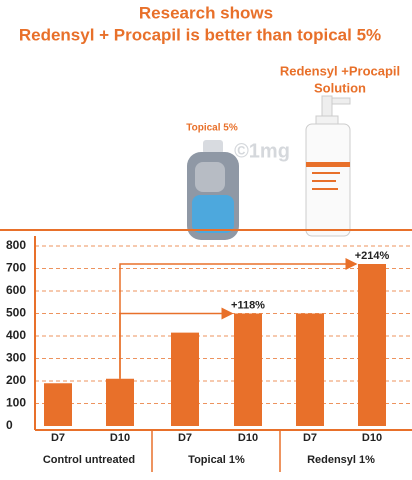  I want to click on group-label: Control untreated, so click(89, 460).